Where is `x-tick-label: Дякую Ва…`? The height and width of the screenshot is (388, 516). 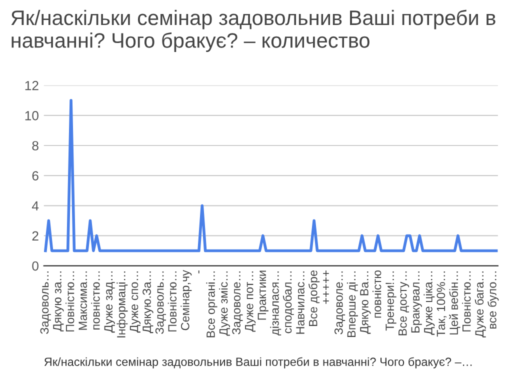
x-tick-label: Дякую Ва… is located at coordinates (365, 303).